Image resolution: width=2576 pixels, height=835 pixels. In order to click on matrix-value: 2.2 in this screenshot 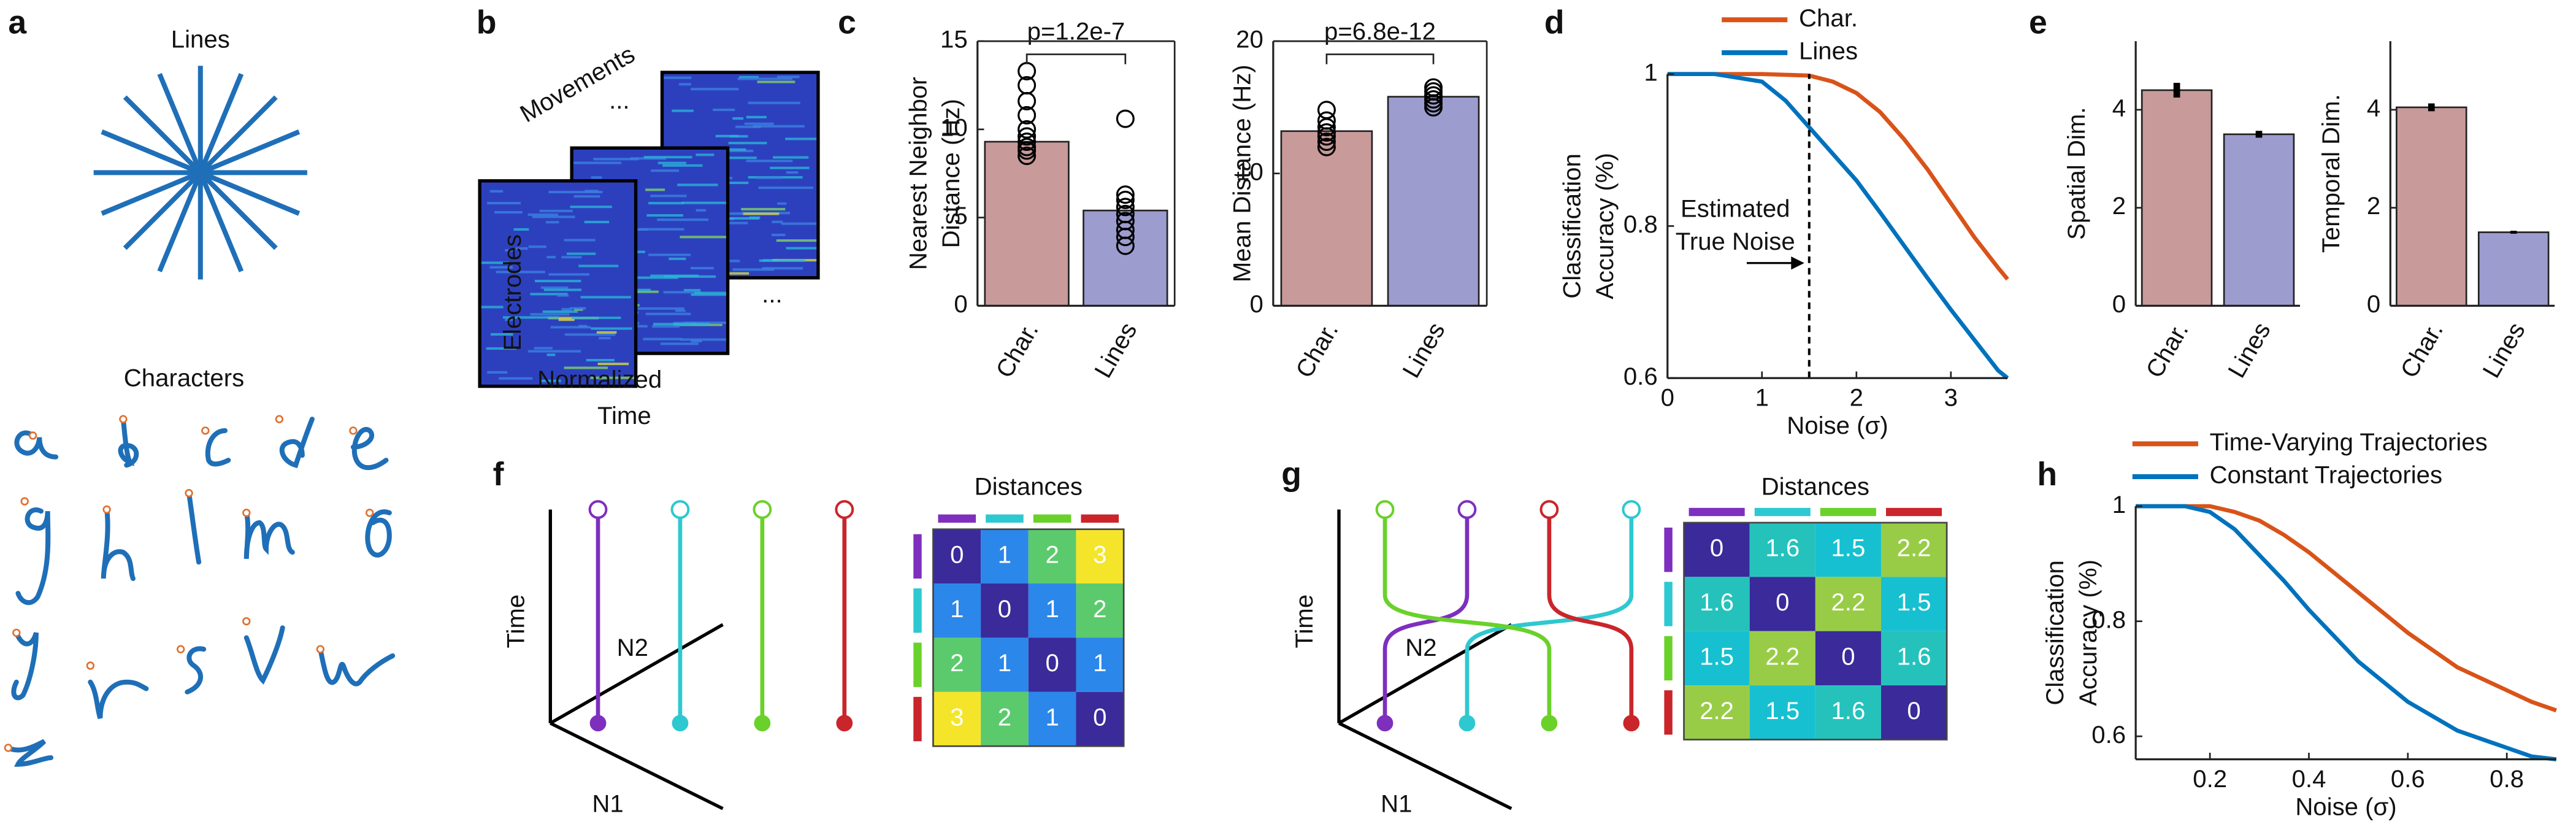, I will do `click(1782, 657)`.